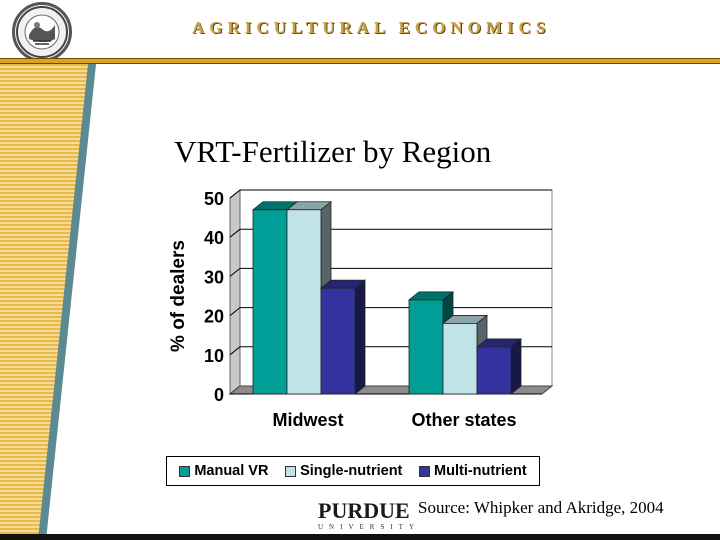 The image size is (720, 540). Describe the element at coordinates (307, 420) in the screenshot. I see `x-category-label: Midwest` at that location.